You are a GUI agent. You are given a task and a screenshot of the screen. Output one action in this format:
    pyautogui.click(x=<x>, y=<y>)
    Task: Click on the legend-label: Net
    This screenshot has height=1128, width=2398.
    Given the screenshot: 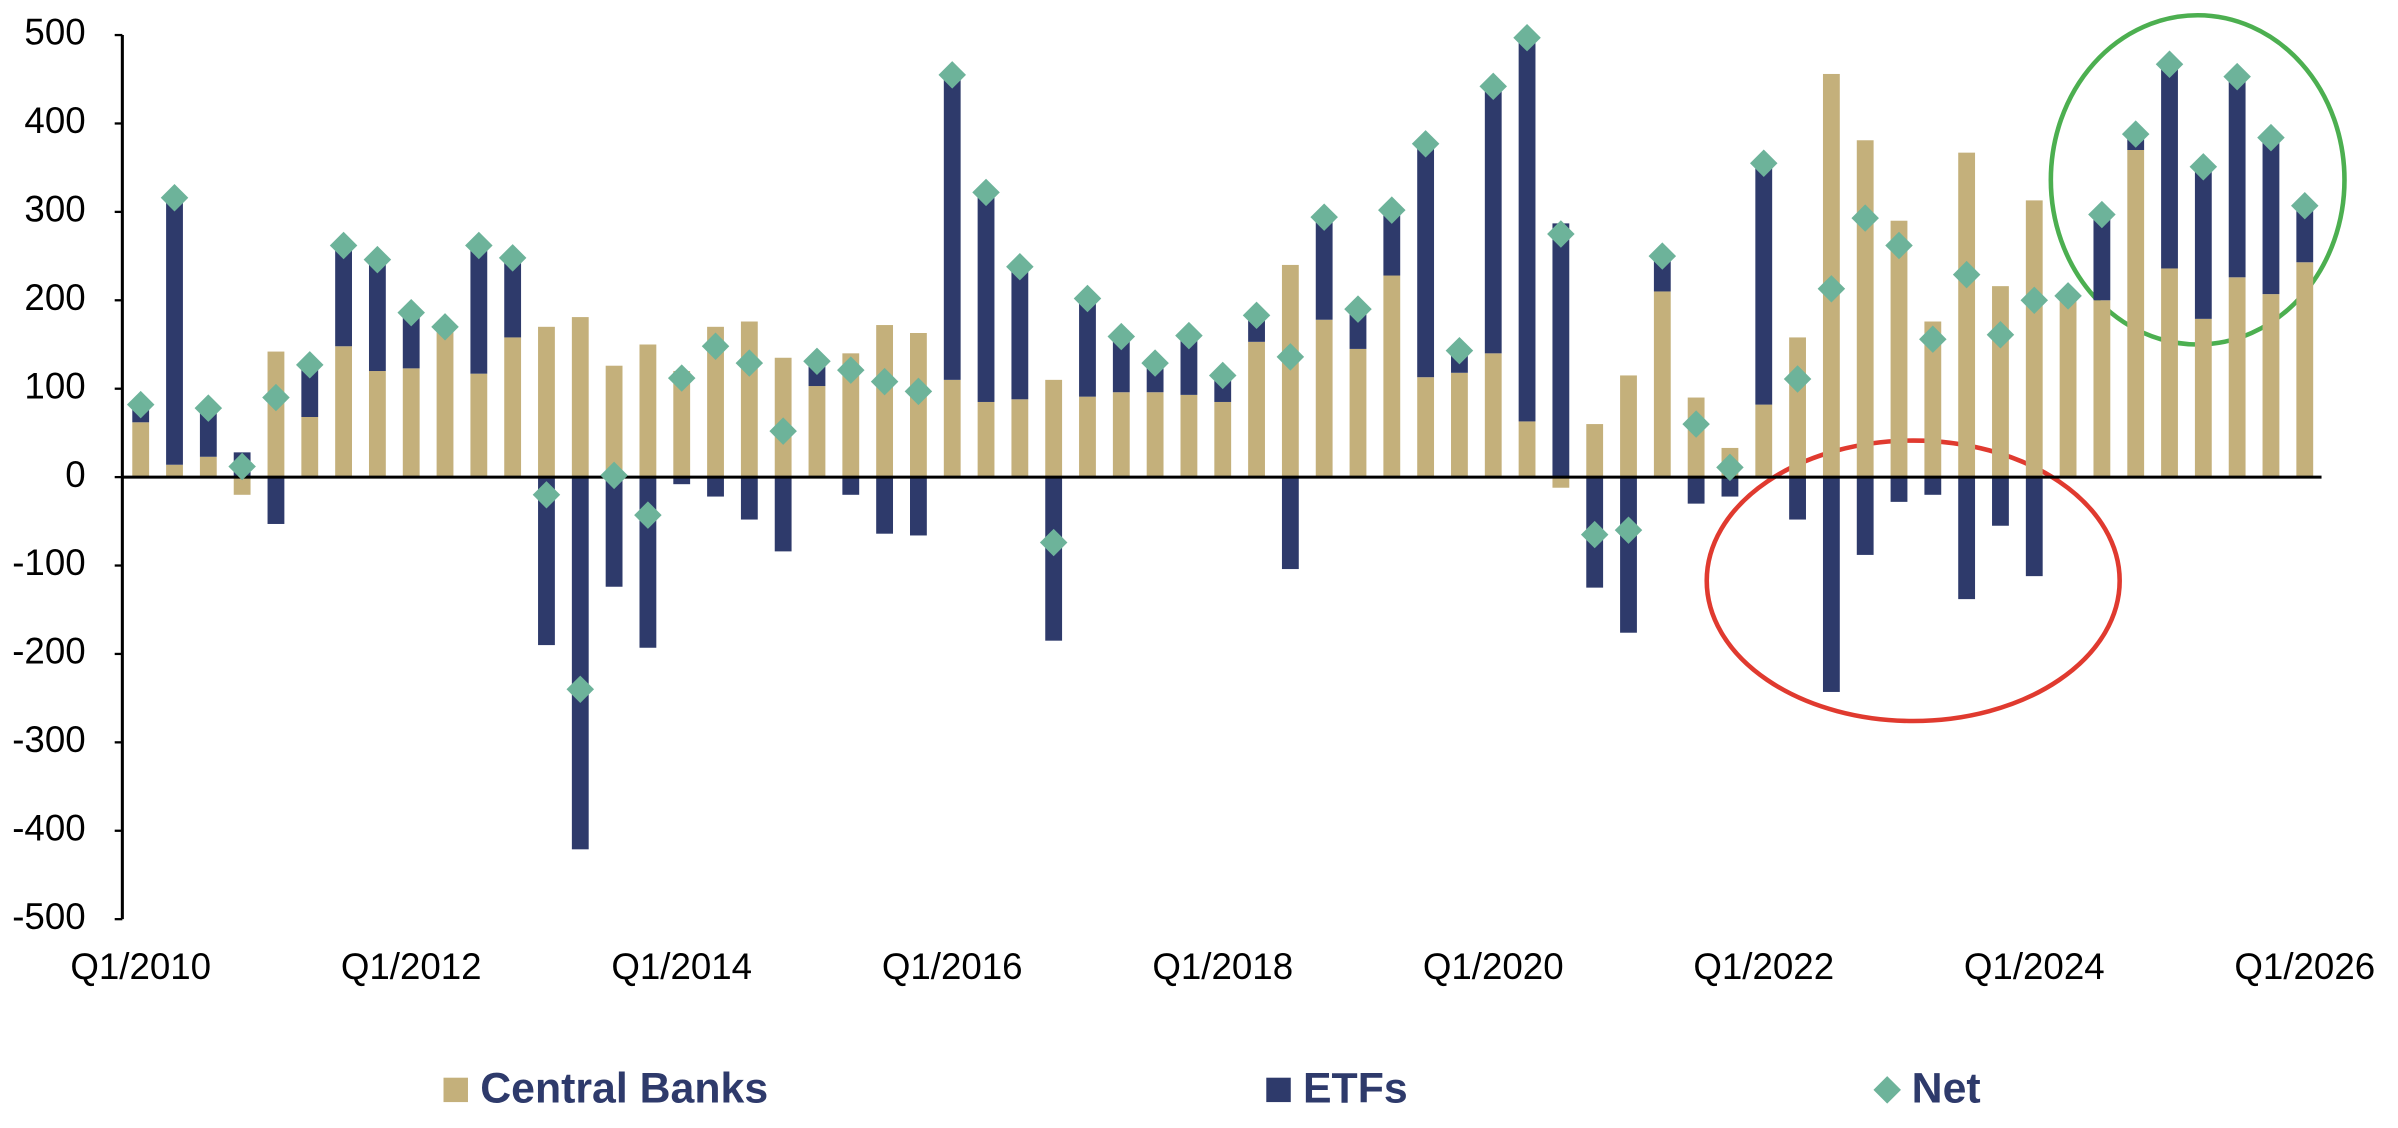 What is the action you would take?
    pyautogui.click(x=1946, y=1089)
    